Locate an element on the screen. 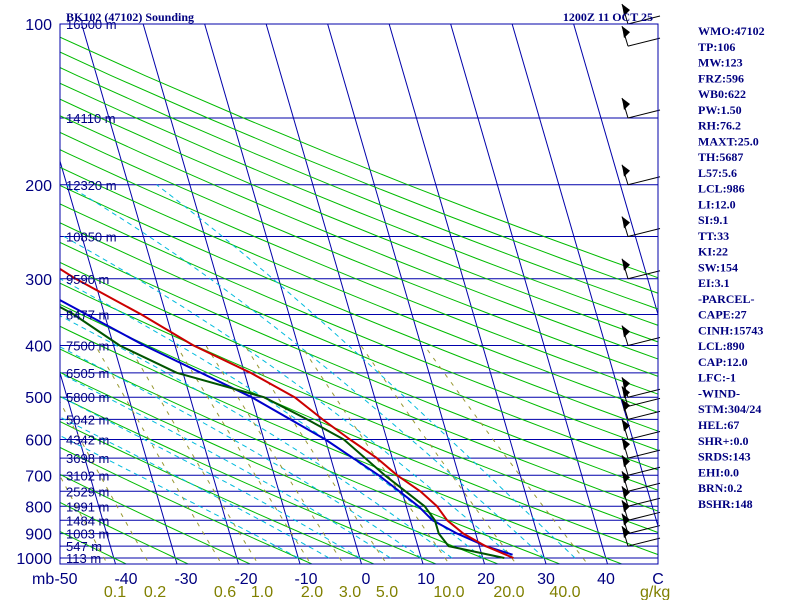  height-label: 5042 m is located at coordinates (87, 419).